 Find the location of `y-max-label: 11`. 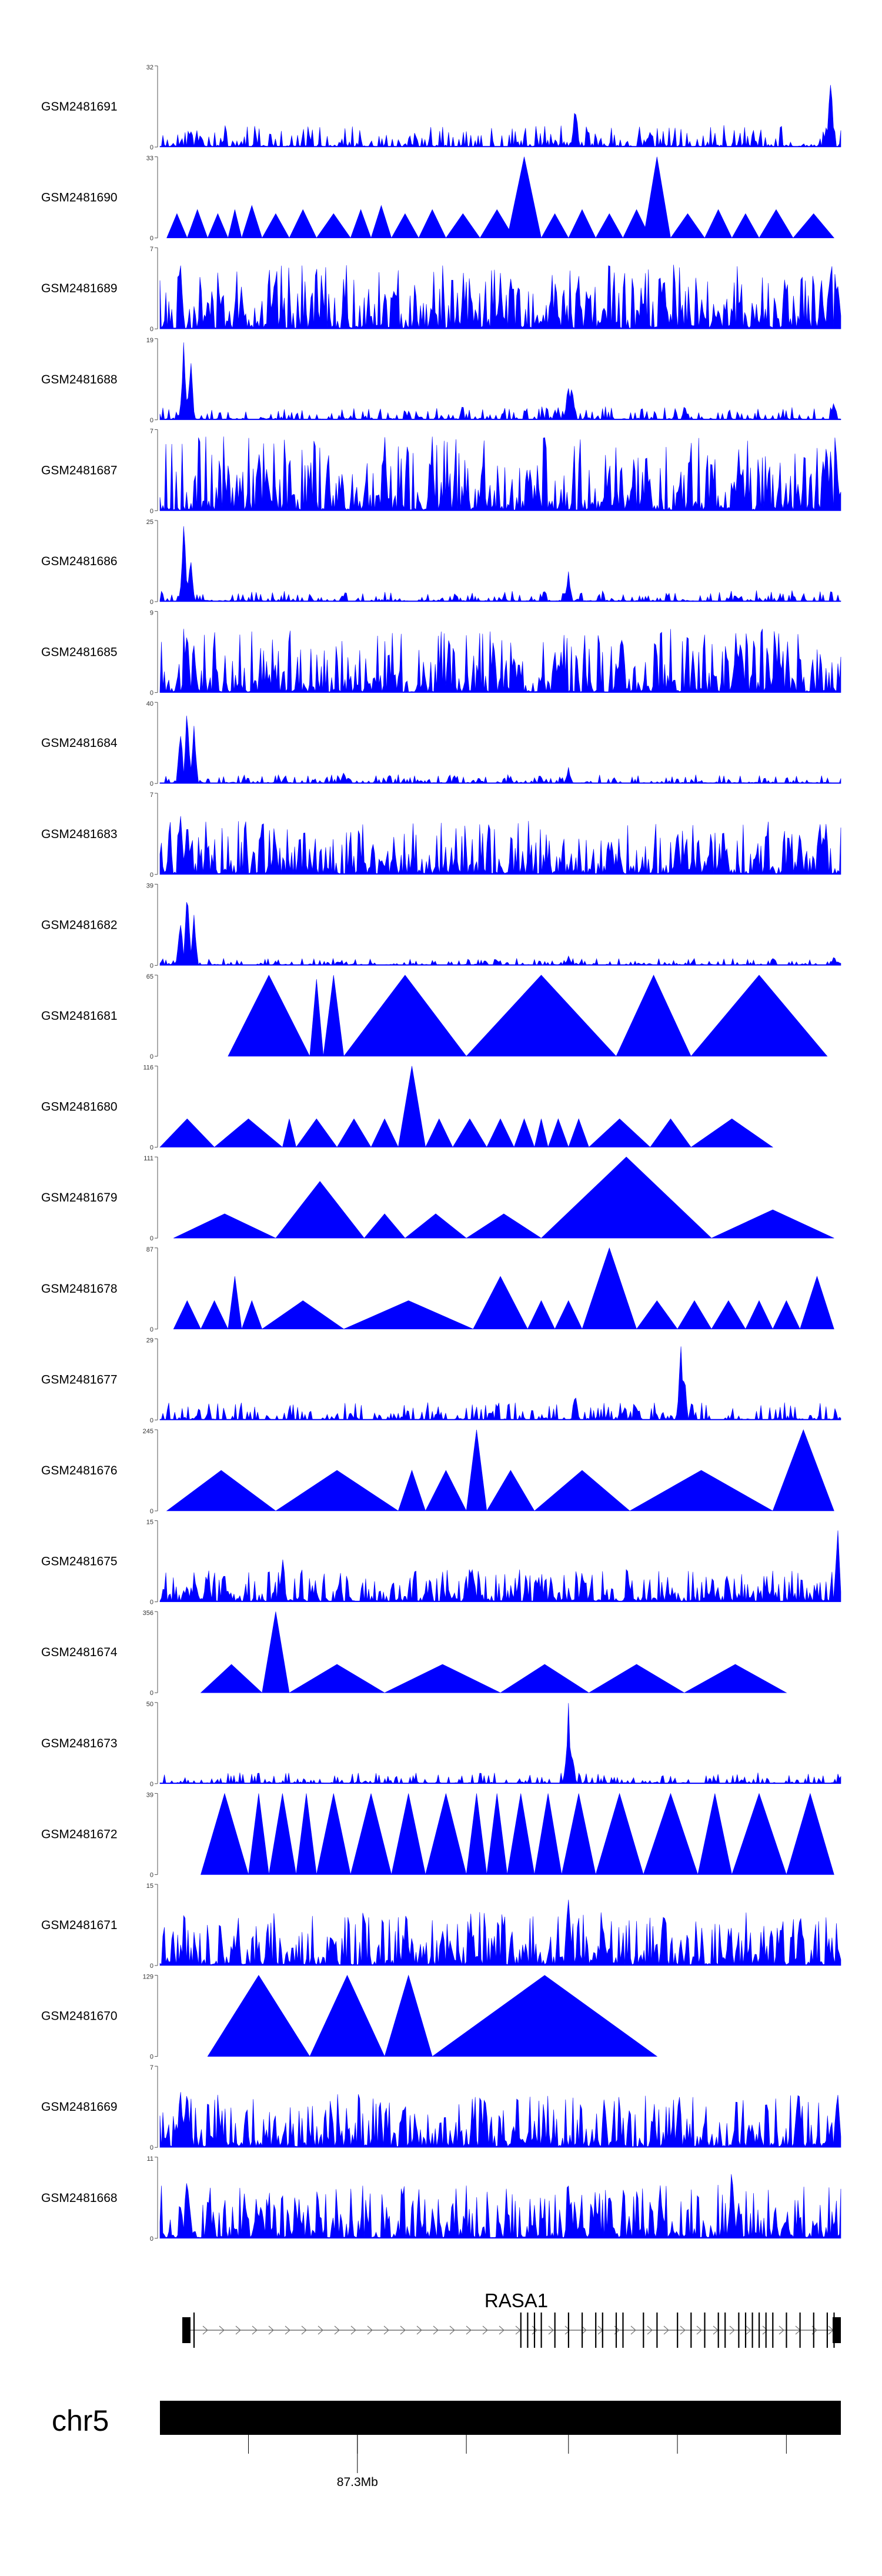

y-max-label: 11 is located at coordinates (150, 2159).